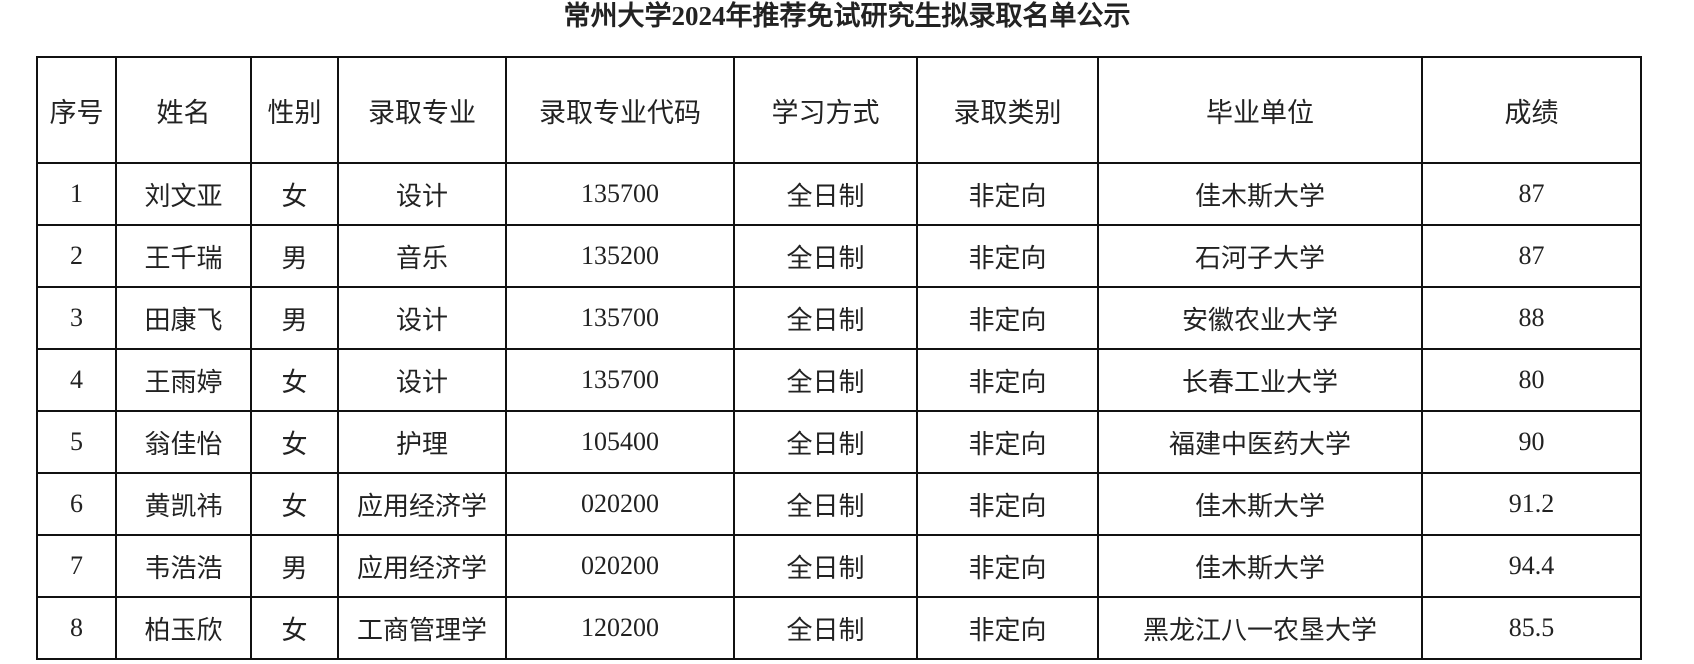 The height and width of the screenshot is (664, 1694). I want to click on table-row: 1 刘文亚女设计 135700 全日制 非定向 佳木斯大学 87, so click(839, 194).